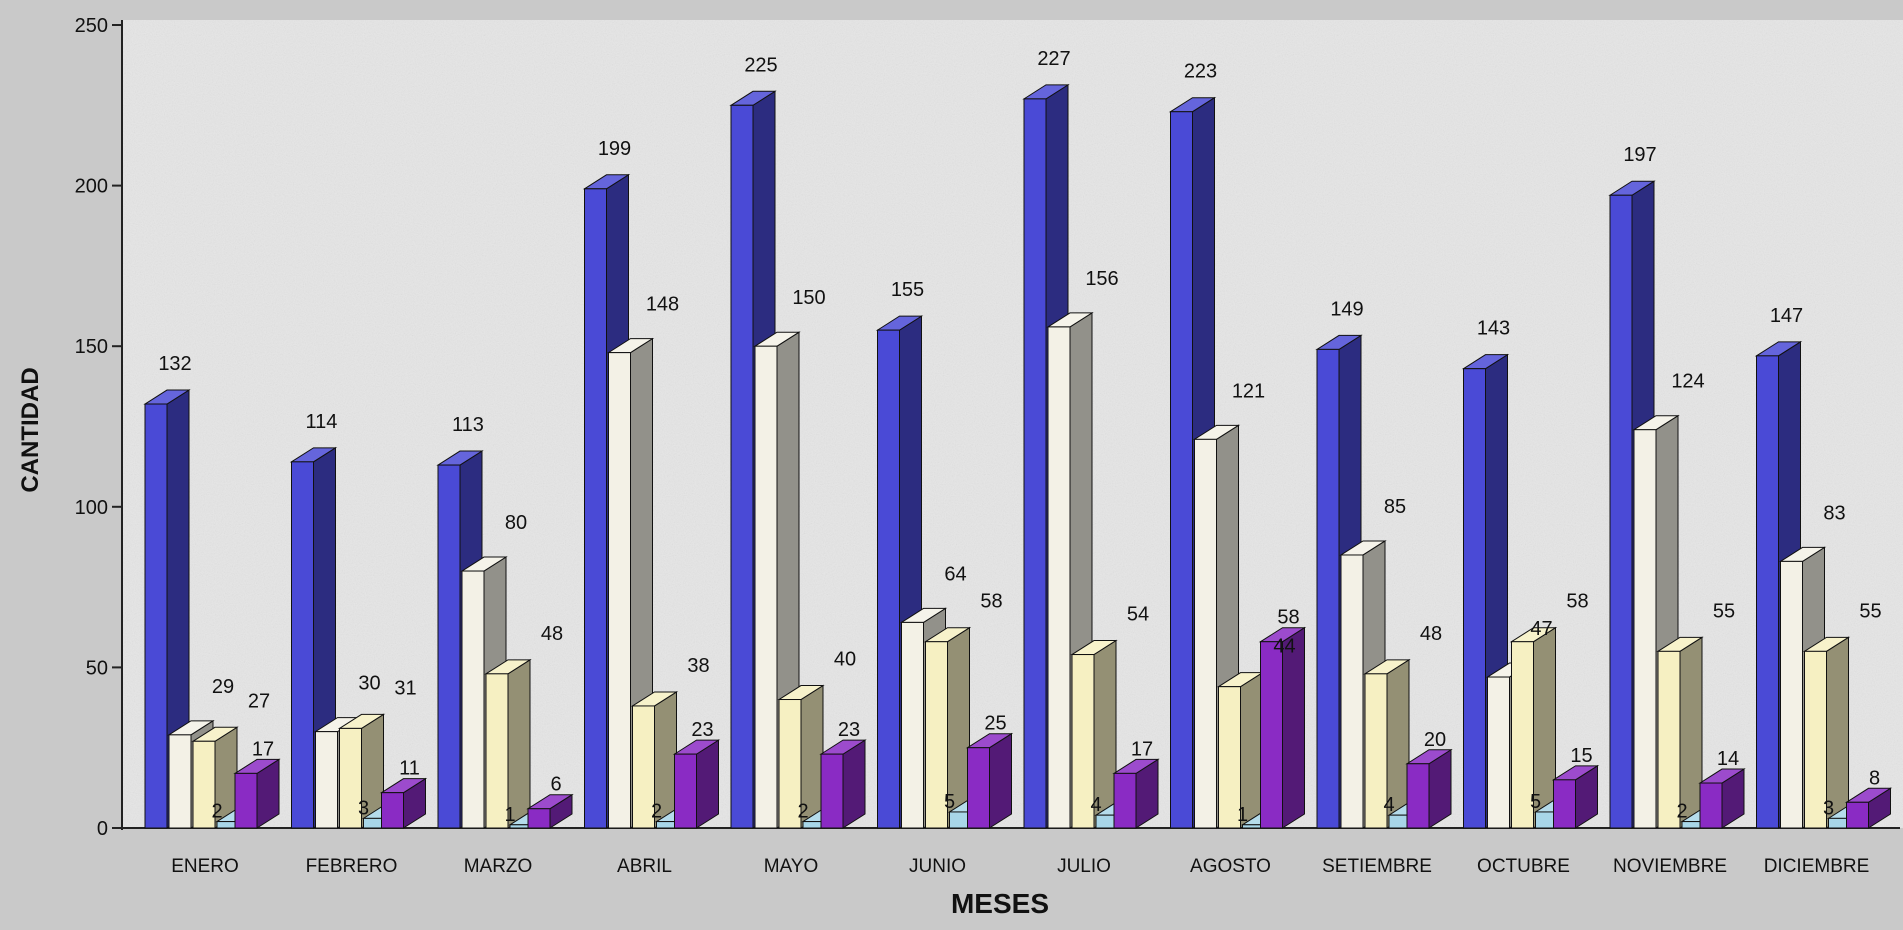 The image size is (1903, 930). Describe the element at coordinates (91, 187) in the screenshot. I see `y-tick-label: 200` at that location.